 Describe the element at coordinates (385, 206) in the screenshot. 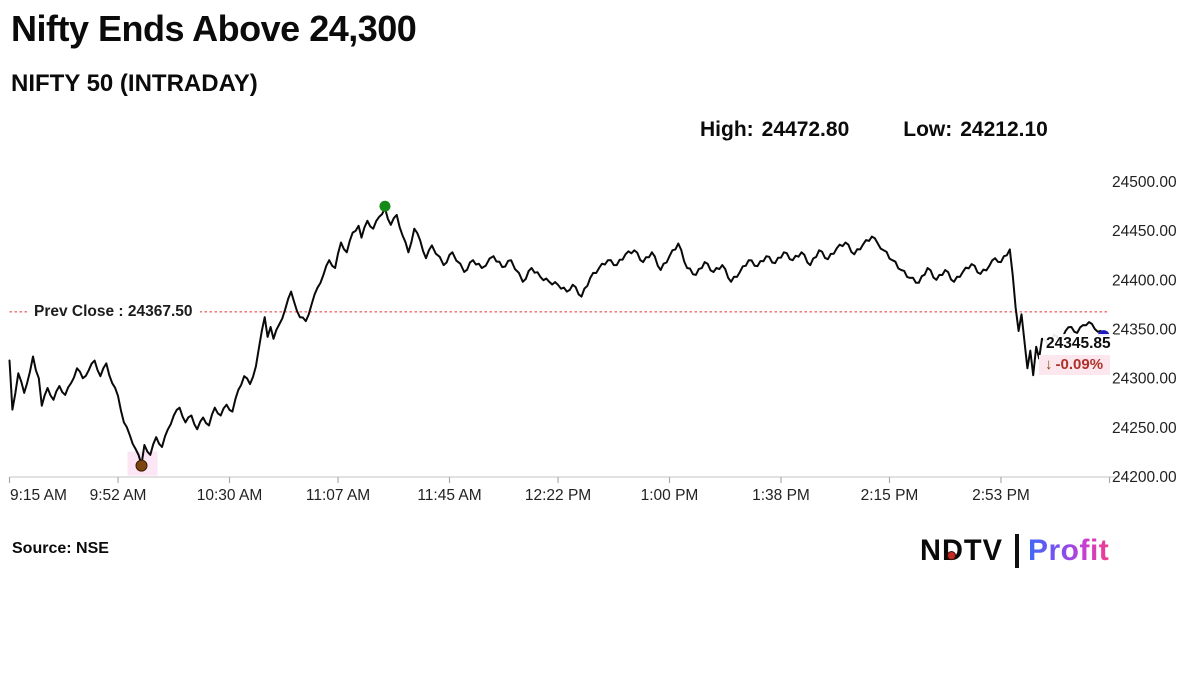

I see `high-marker` at that location.